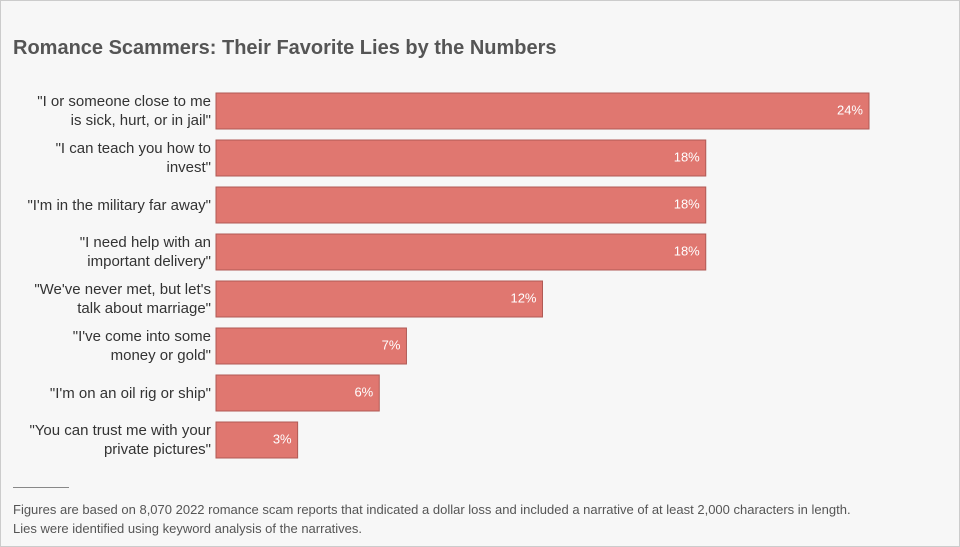 The image size is (960, 547). I want to click on value-label: 7%, so click(391, 344).